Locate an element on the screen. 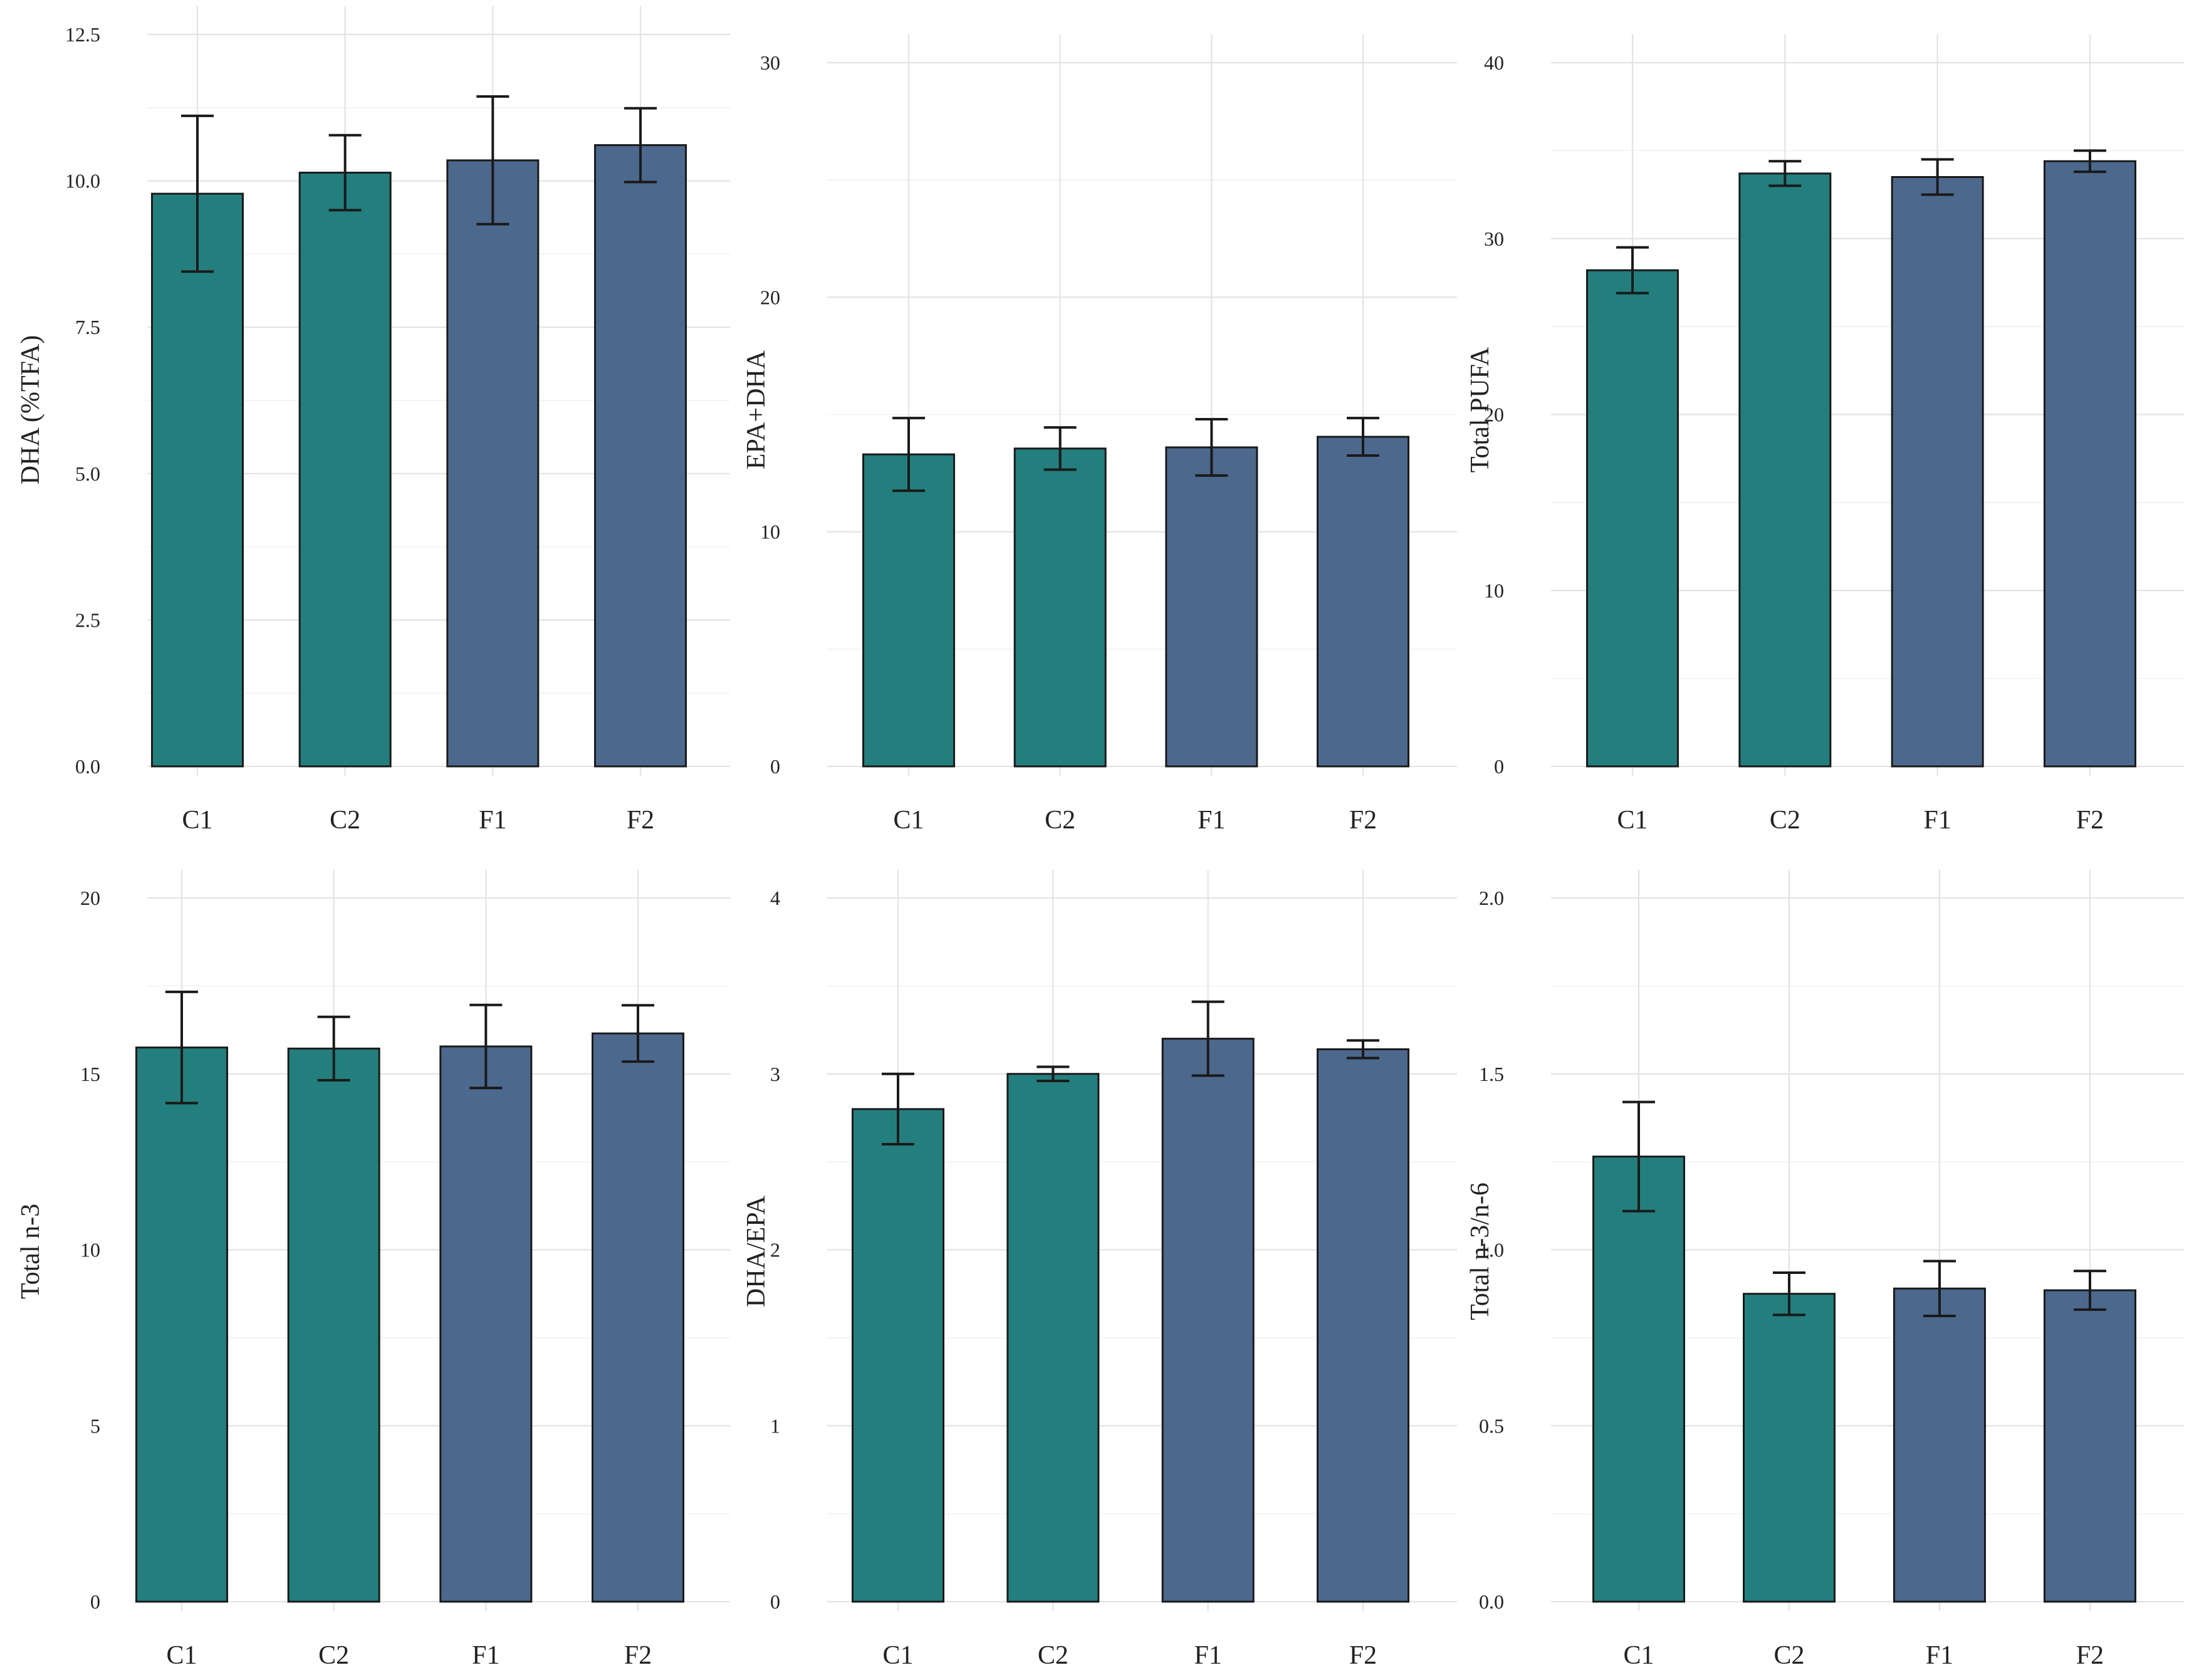 Image resolution: width=2199 pixels, height=1680 pixels. y-tick-label: 2.5 is located at coordinates (87, 620).